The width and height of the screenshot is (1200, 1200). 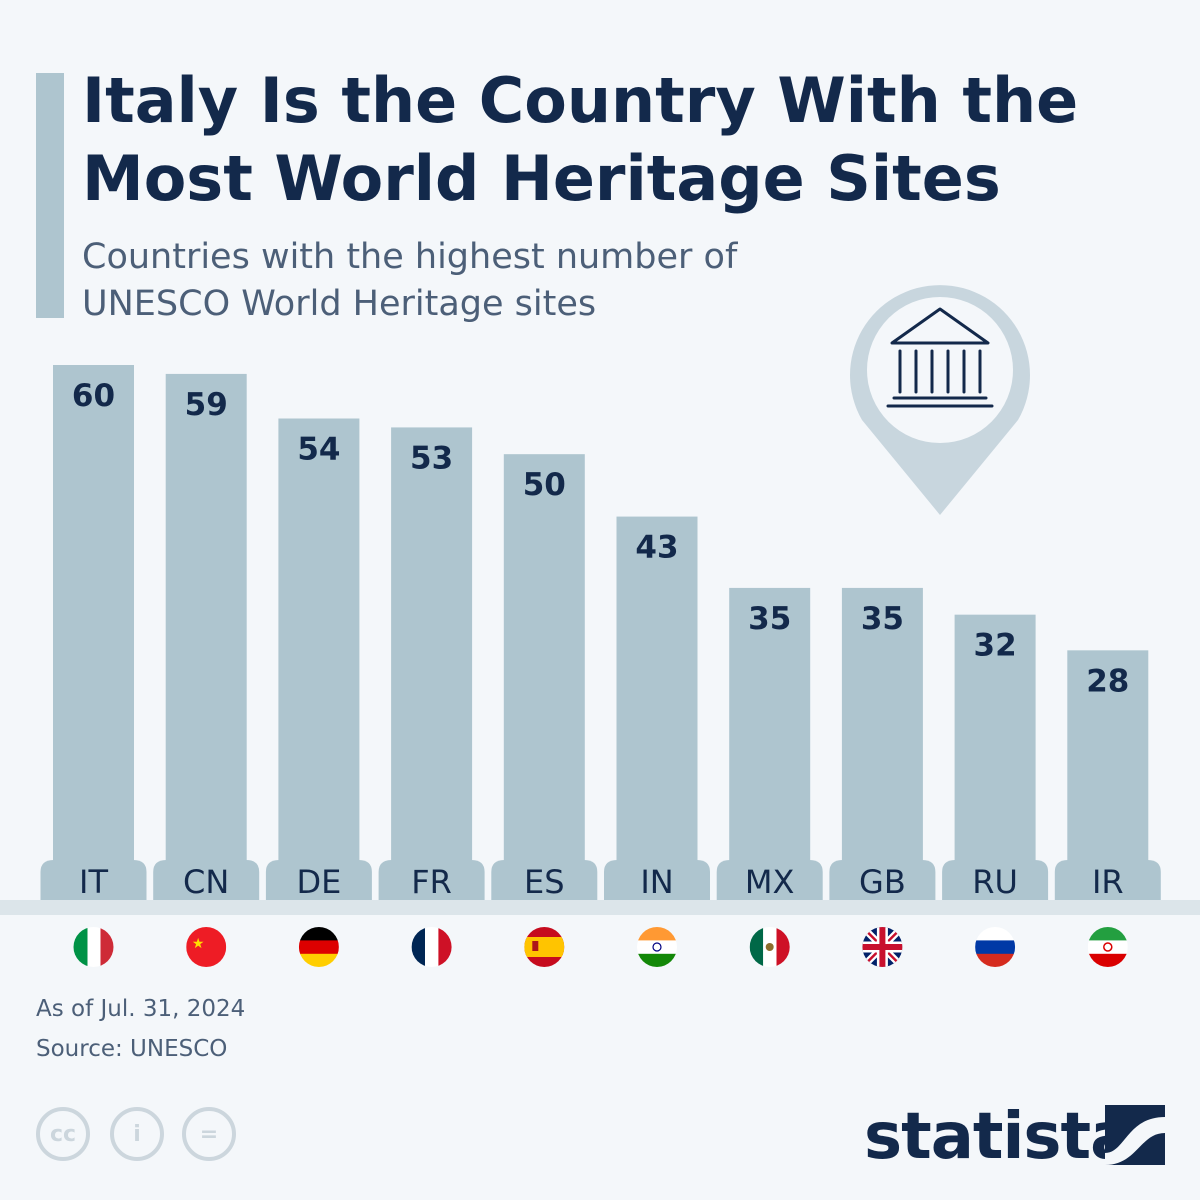 What do you see at coordinates (318, 450) in the screenshot?
I see `value-label: 54` at bounding box center [318, 450].